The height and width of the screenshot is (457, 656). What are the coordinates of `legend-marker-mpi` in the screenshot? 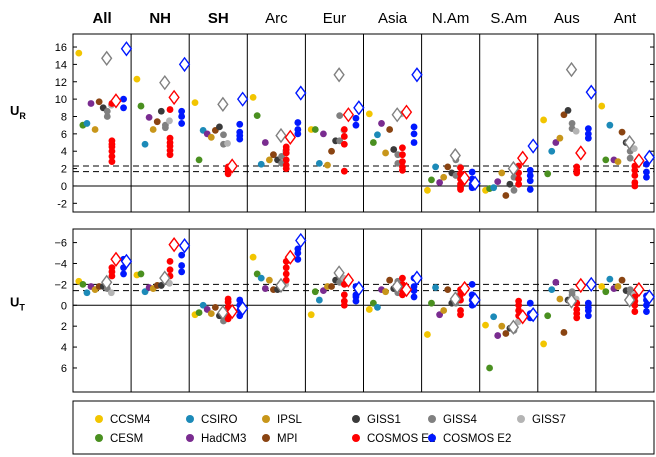 It's located at (266, 438).